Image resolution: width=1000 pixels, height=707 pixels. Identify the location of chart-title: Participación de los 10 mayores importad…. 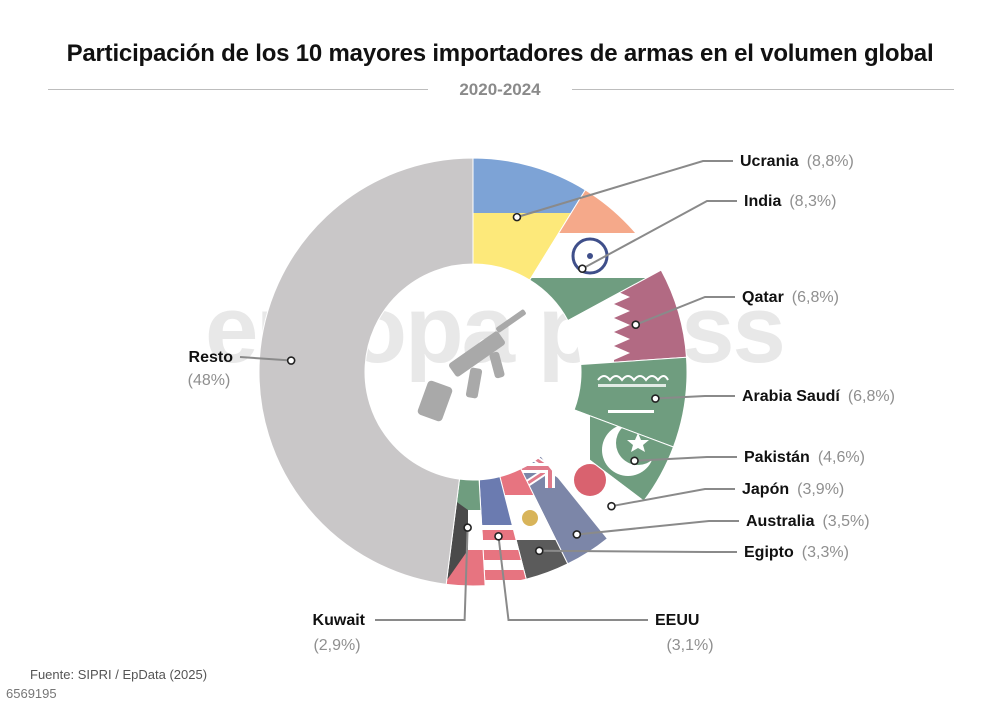
(500, 53).